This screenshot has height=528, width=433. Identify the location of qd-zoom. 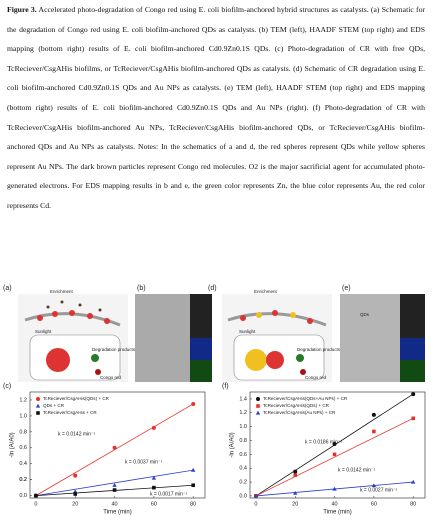
(275, 360).